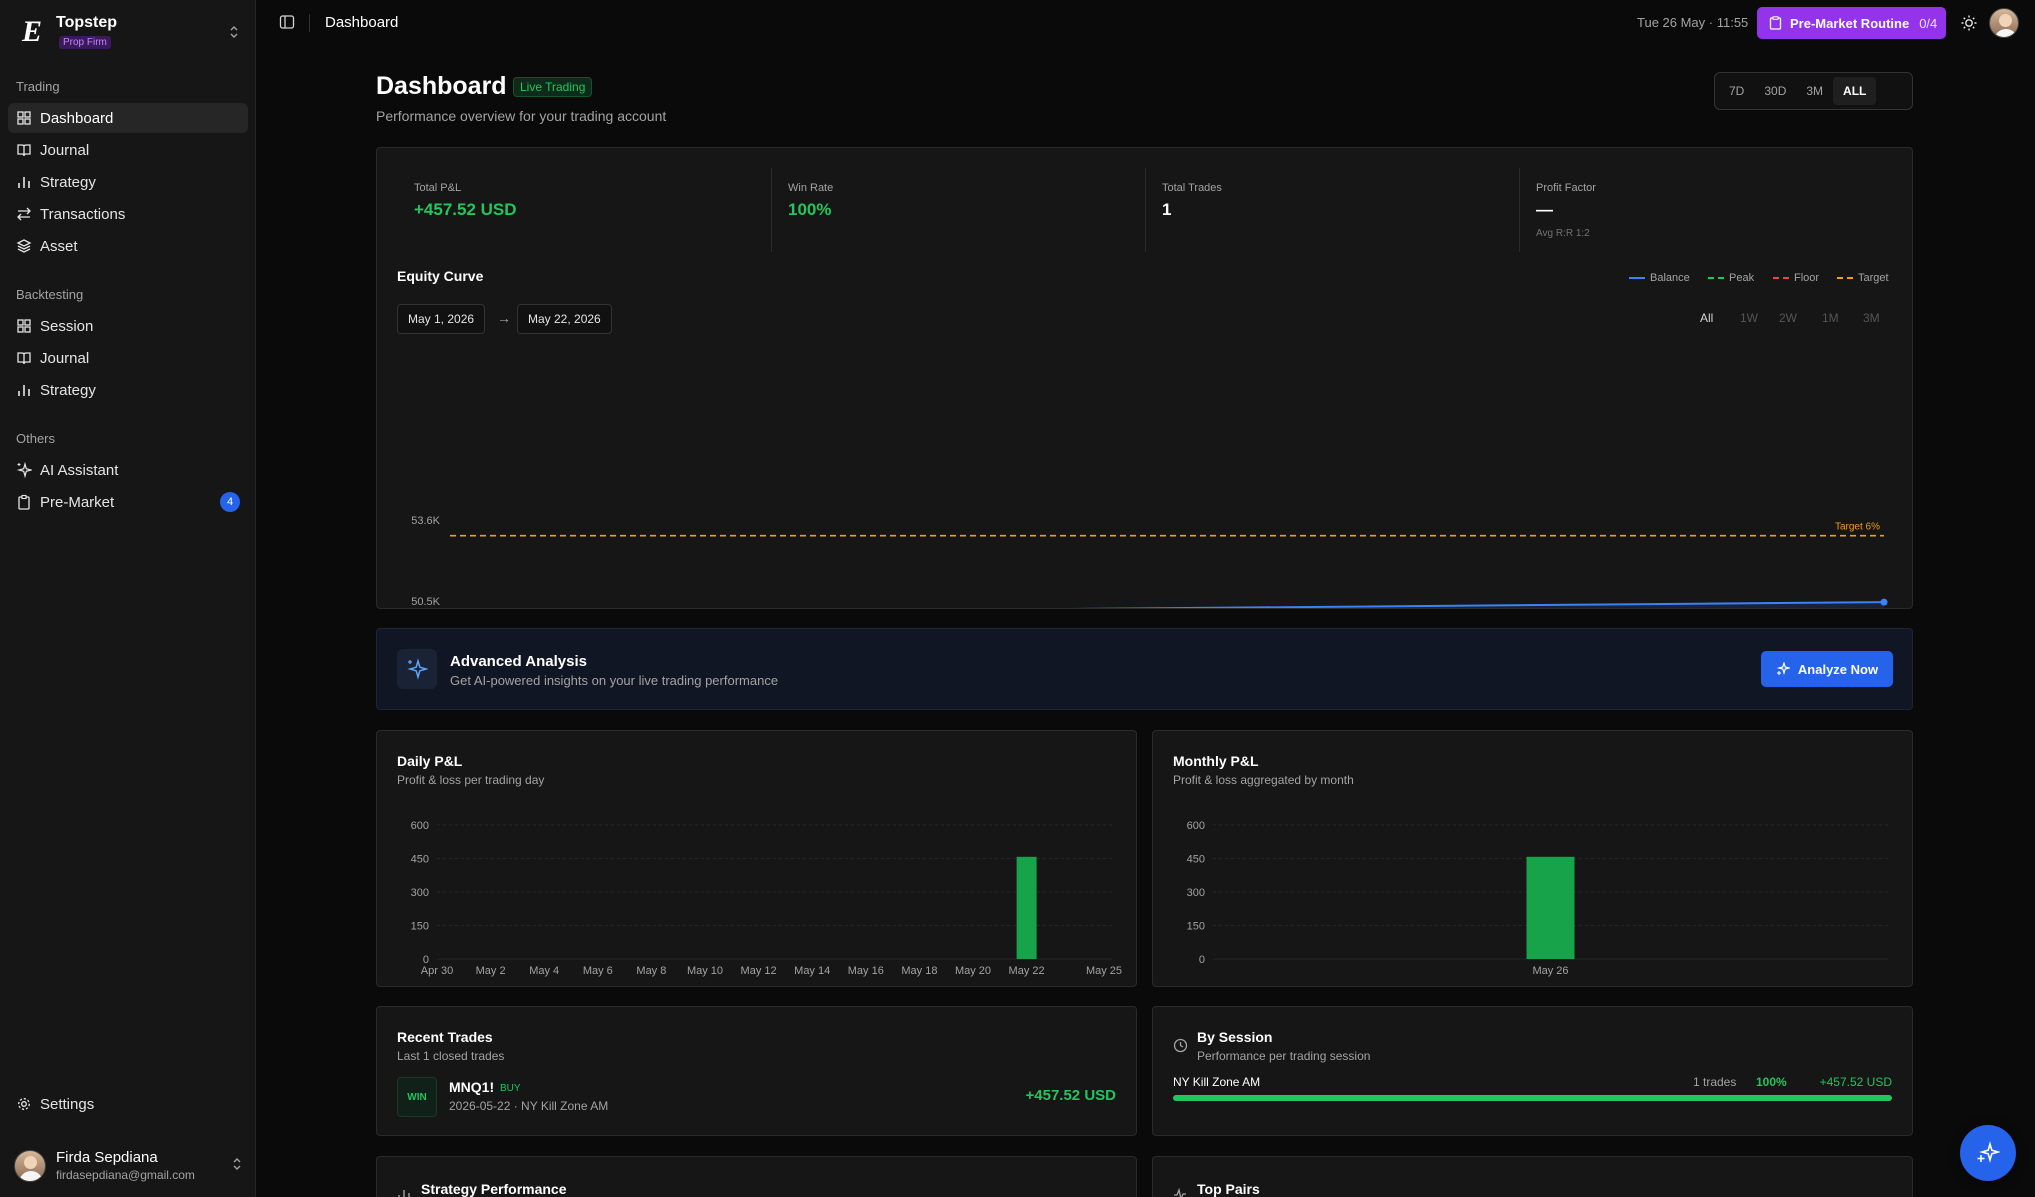 The height and width of the screenshot is (1197, 2035). What do you see at coordinates (24, 358) in the screenshot?
I see `book-icon` at bounding box center [24, 358].